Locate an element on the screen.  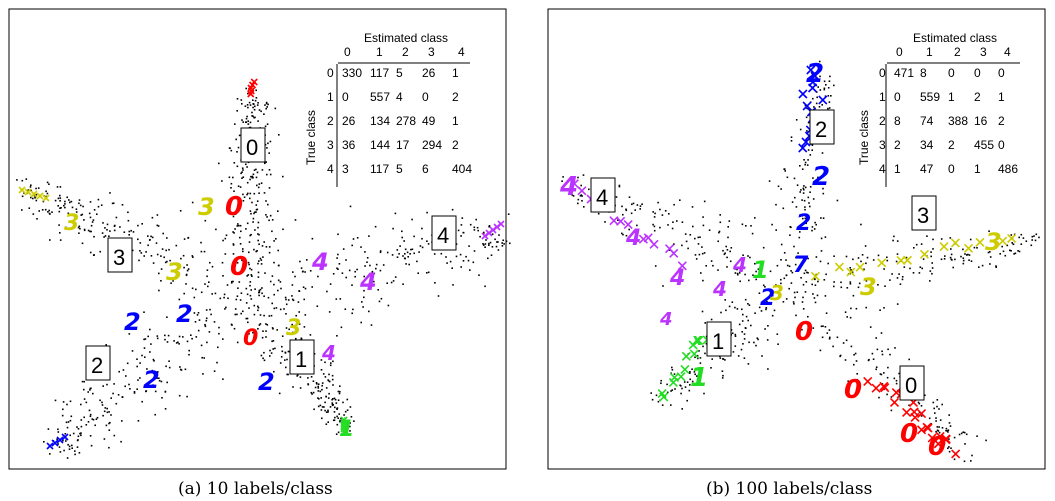
arm-label-3: 3 is located at coordinates (119, 257).